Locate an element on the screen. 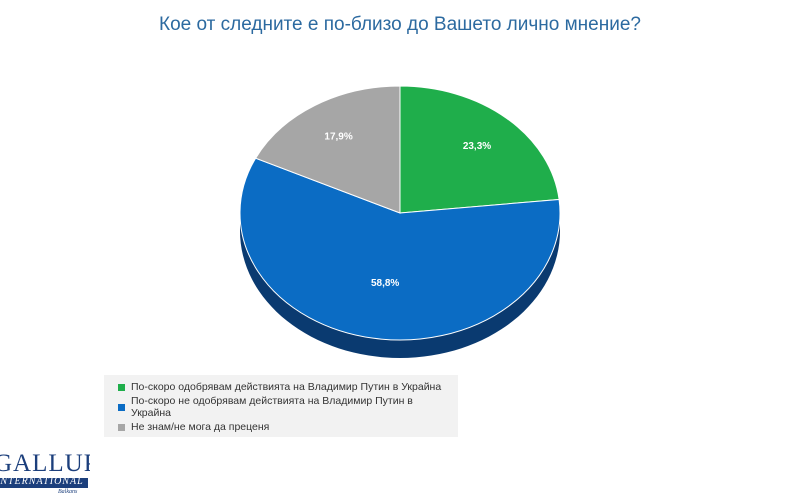 This screenshot has width=800, height=500. gallup-logo: GALLUP INTERNATIONAL Balkans is located at coordinates (45, 474).